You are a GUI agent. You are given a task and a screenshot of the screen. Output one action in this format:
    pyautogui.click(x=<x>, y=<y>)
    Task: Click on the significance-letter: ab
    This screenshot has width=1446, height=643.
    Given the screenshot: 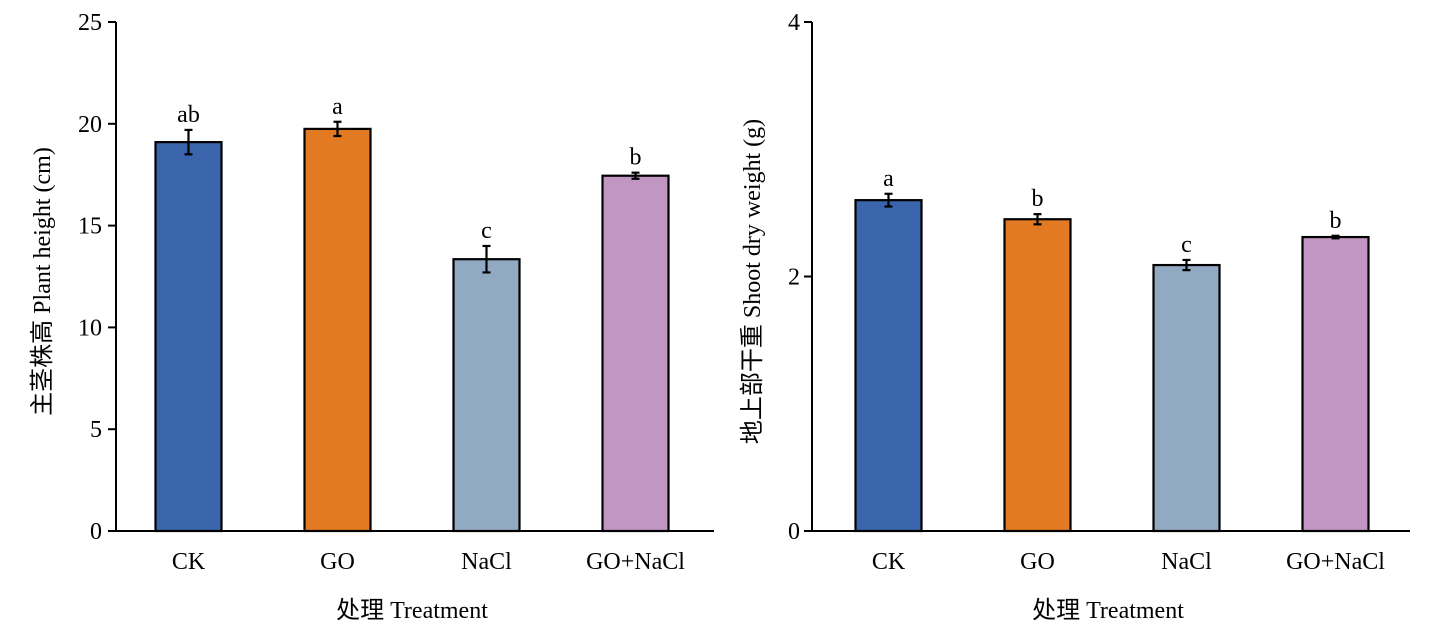 What is the action you would take?
    pyautogui.click(x=188, y=115)
    